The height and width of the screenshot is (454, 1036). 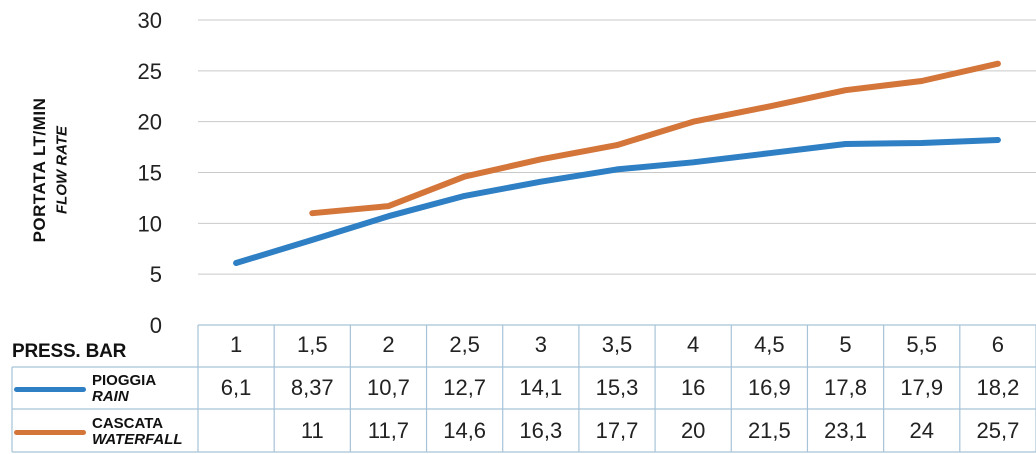 What do you see at coordinates (617, 430) in the screenshot?
I see `data-label: 17,7` at bounding box center [617, 430].